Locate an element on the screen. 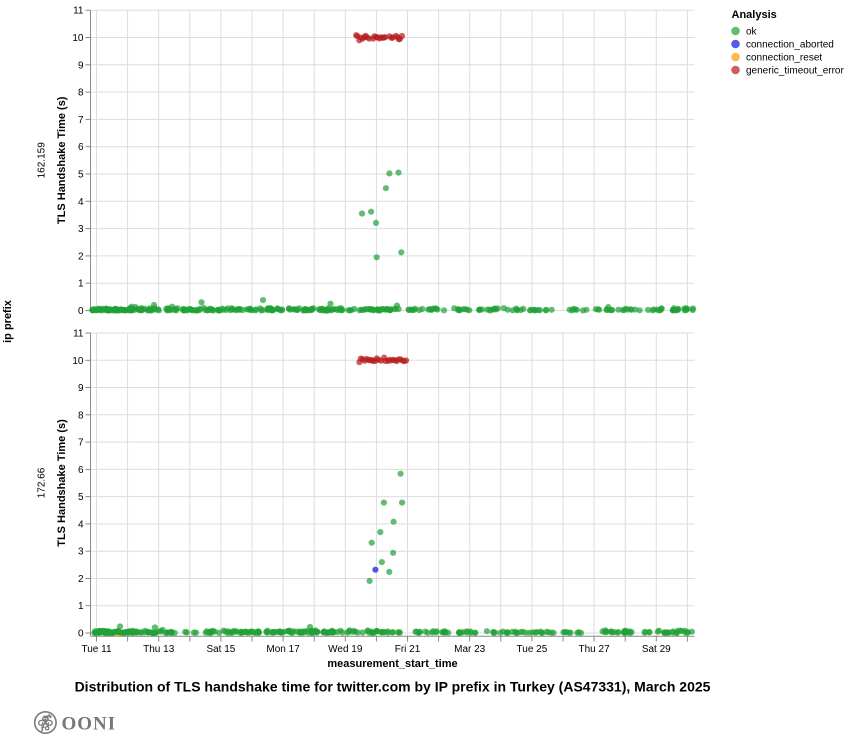 This screenshot has width=849, height=753. svg-text: Mar 23 is located at coordinates (470, 649).